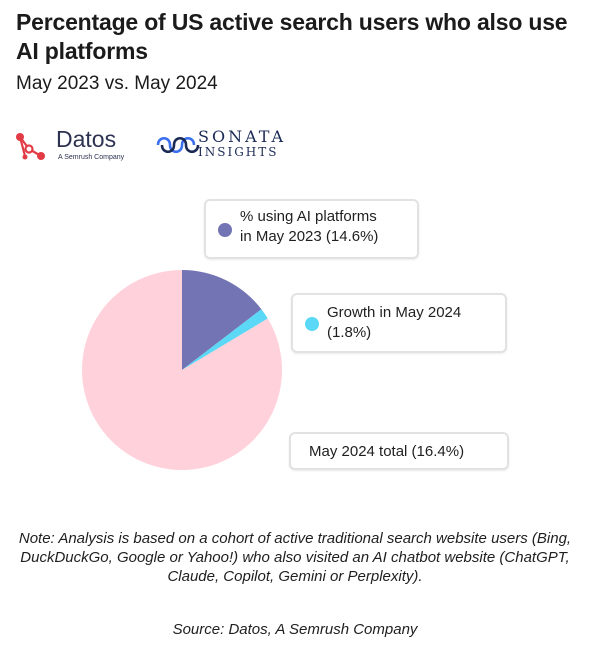  I want to click on pie-chart, so click(181, 370).